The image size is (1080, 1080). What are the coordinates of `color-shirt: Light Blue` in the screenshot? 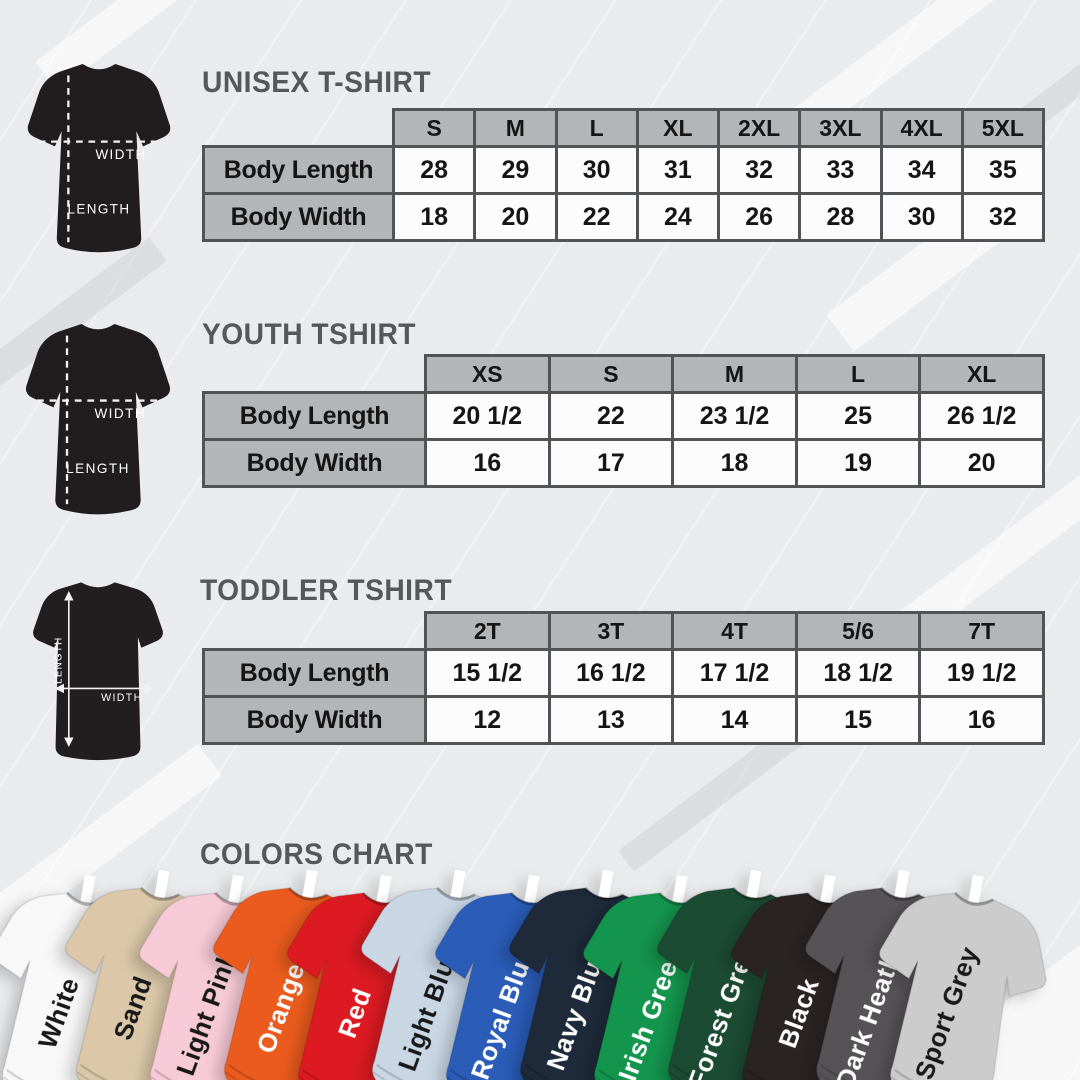 It's located at (444, 974).